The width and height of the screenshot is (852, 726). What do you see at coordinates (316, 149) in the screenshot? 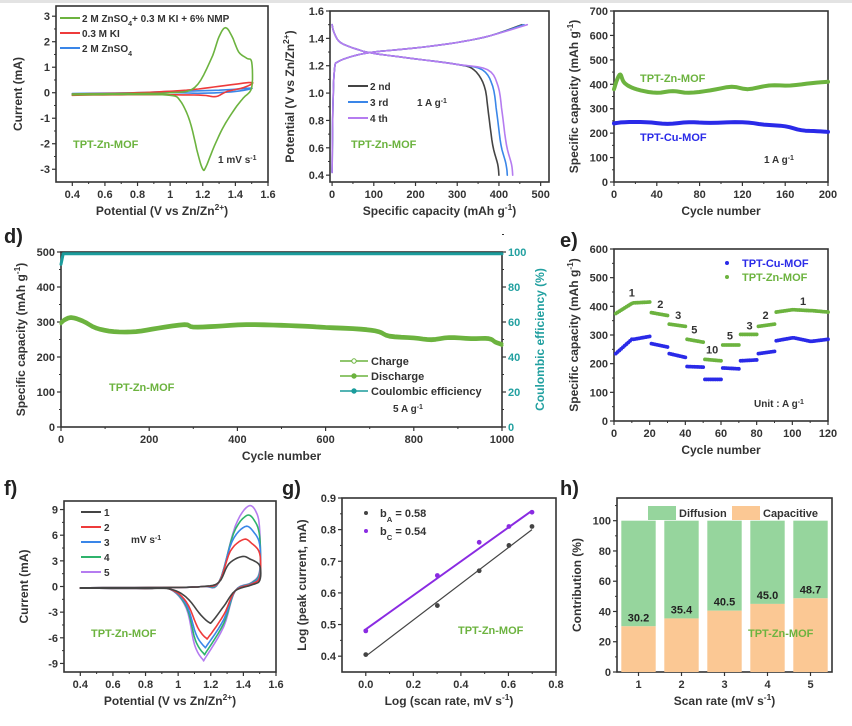
I see `y-tick-label: 0.6` at bounding box center [316, 149].